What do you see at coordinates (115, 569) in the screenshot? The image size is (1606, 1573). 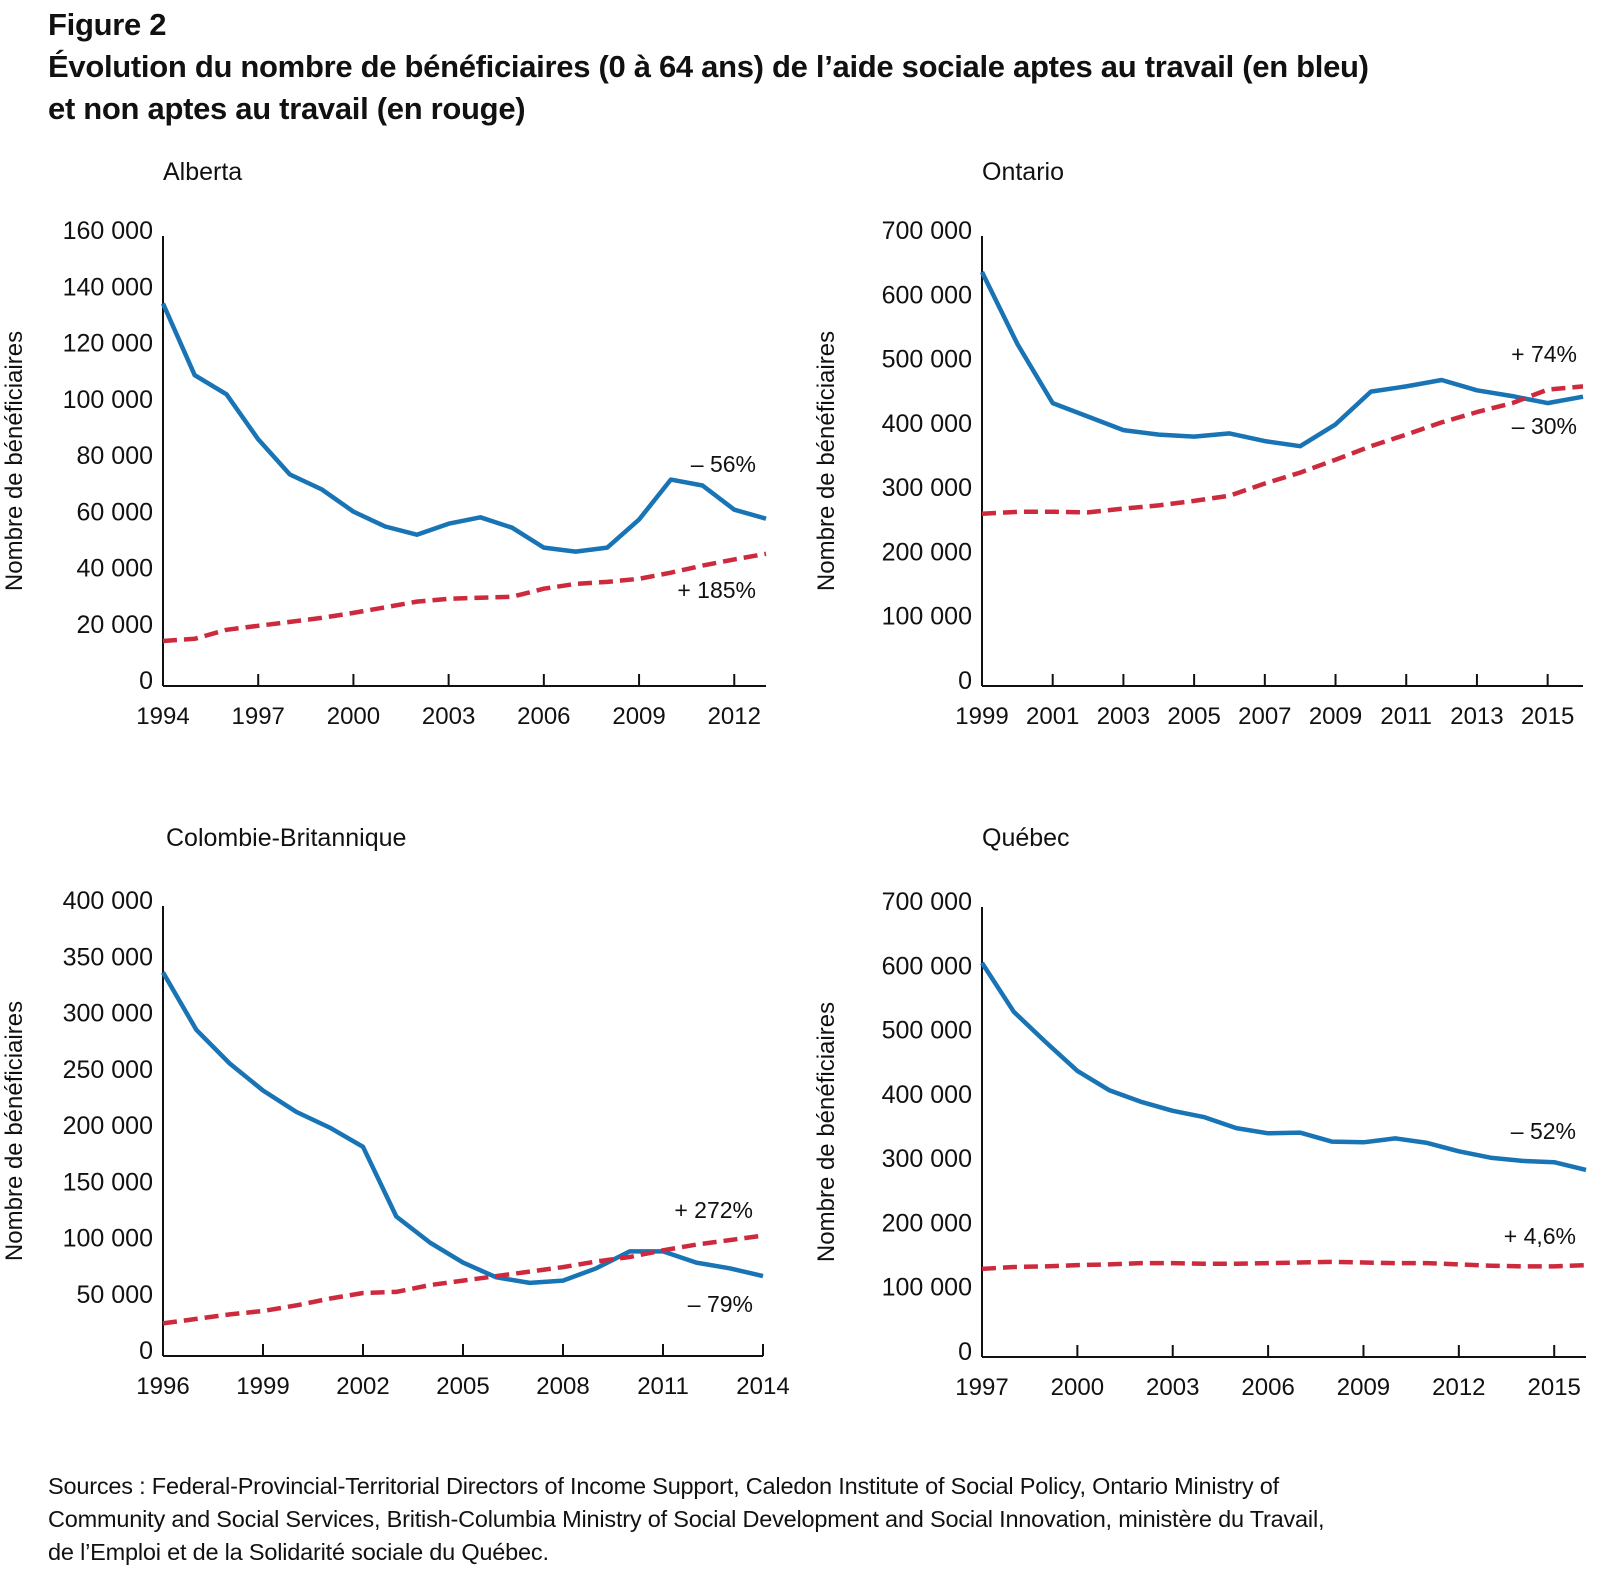 I see `y-tick-label: 40 000` at bounding box center [115, 569].